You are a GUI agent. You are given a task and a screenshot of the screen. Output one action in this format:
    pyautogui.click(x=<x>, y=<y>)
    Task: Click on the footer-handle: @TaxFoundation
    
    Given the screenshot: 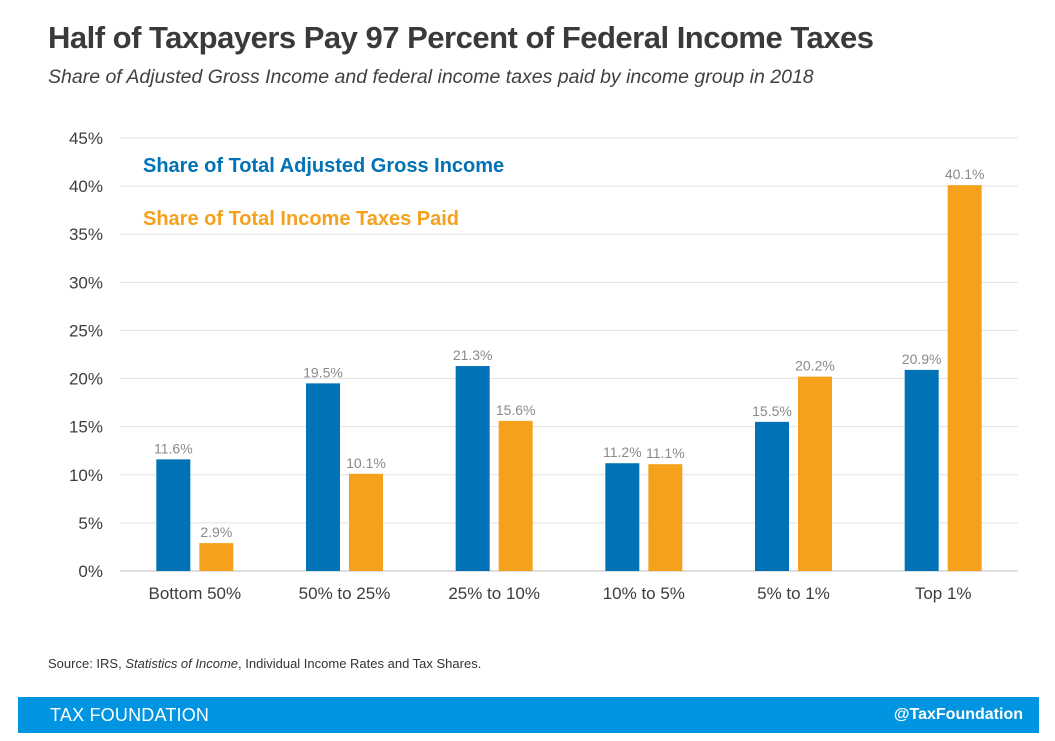 What is the action you would take?
    pyautogui.click(x=958, y=714)
    